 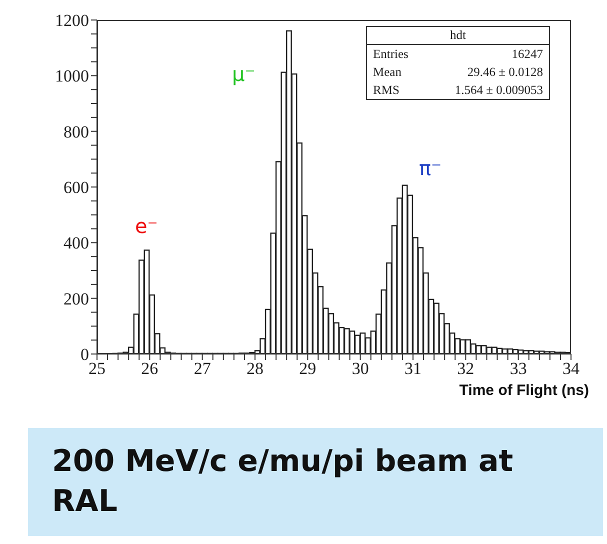 What do you see at coordinates (255, 368) in the screenshot?
I see `x-tick-label: 28` at bounding box center [255, 368].